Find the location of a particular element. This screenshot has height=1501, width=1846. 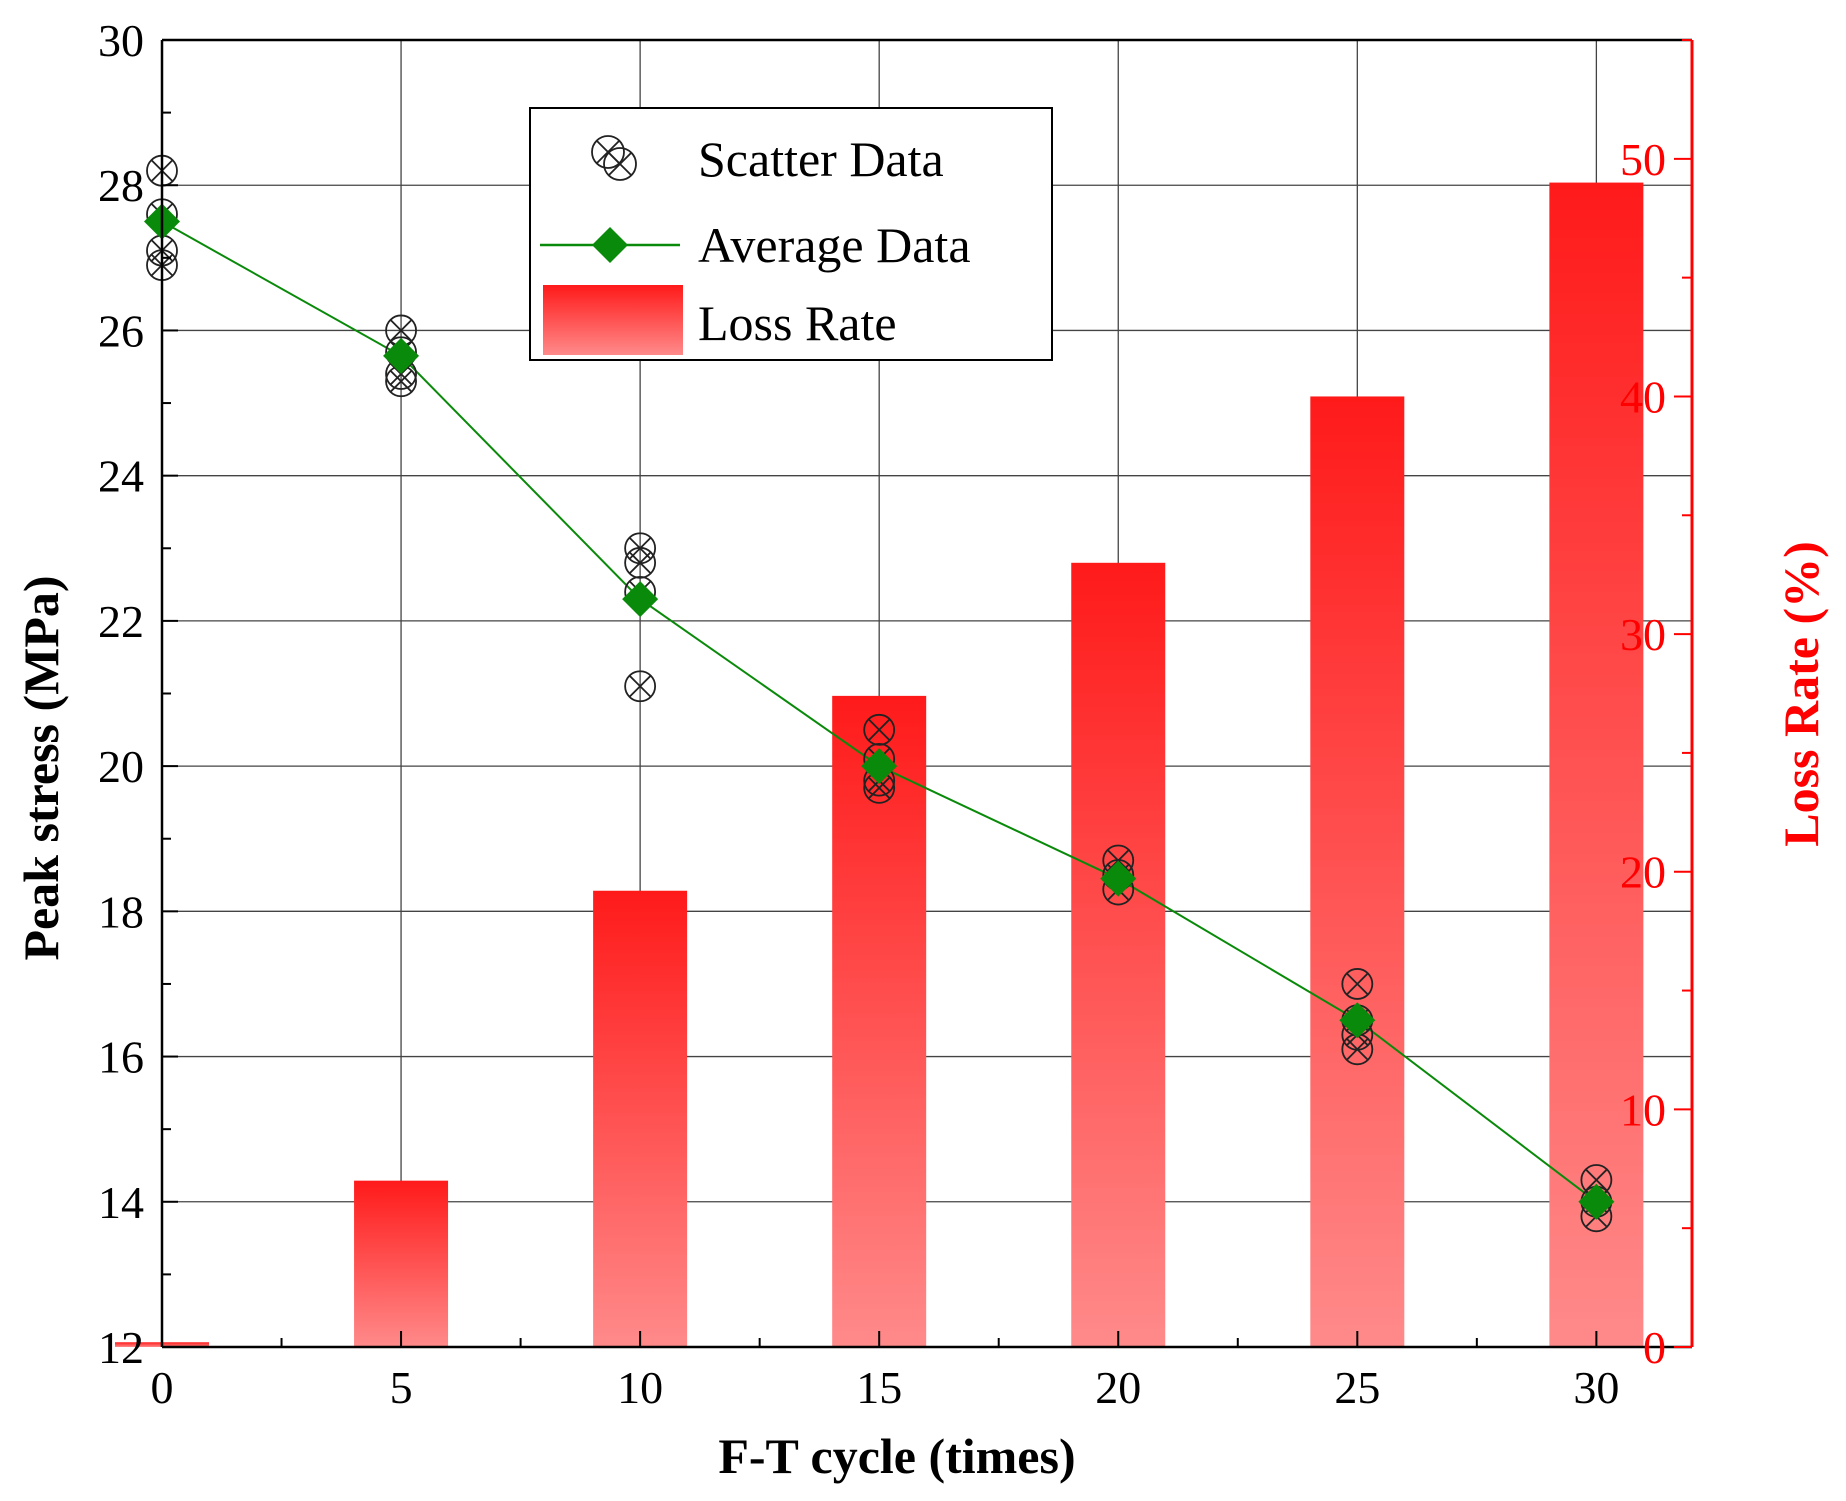

scatter-point-19-circle is located at coordinates (1357, 984).